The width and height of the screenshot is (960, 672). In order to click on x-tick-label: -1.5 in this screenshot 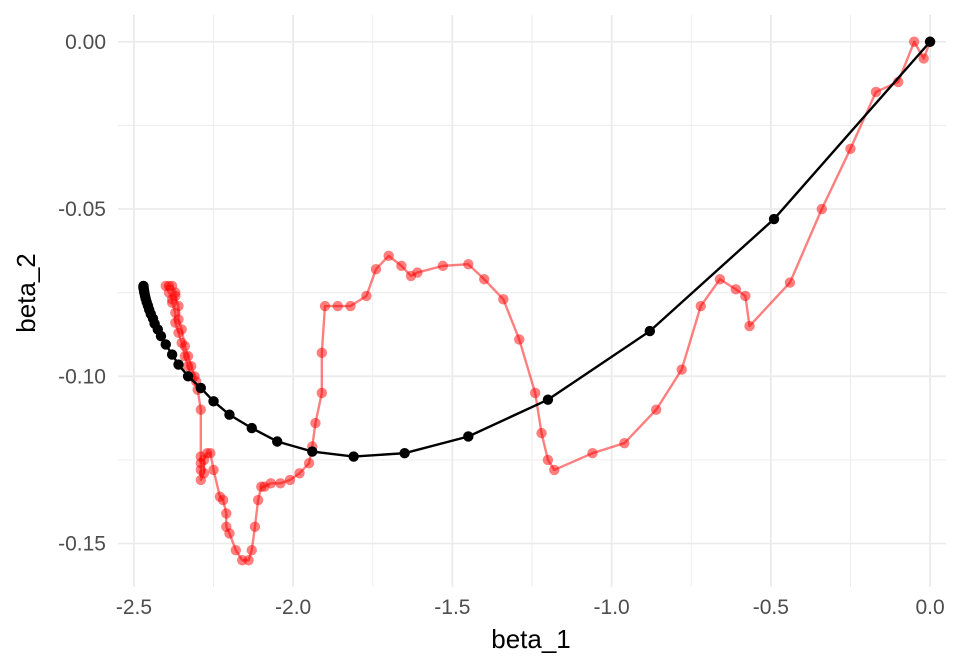, I will do `click(452, 607)`.